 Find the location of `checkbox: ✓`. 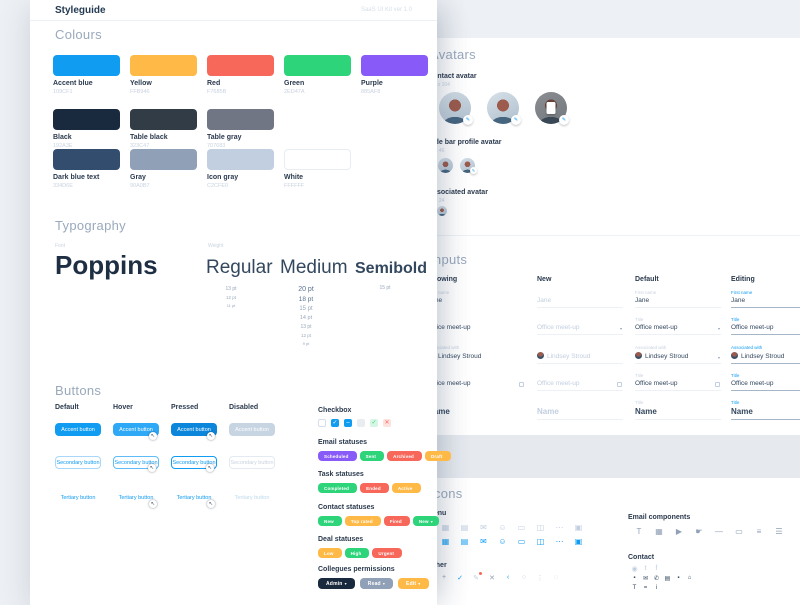

checkbox: ✓ is located at coordinates (335, 423).